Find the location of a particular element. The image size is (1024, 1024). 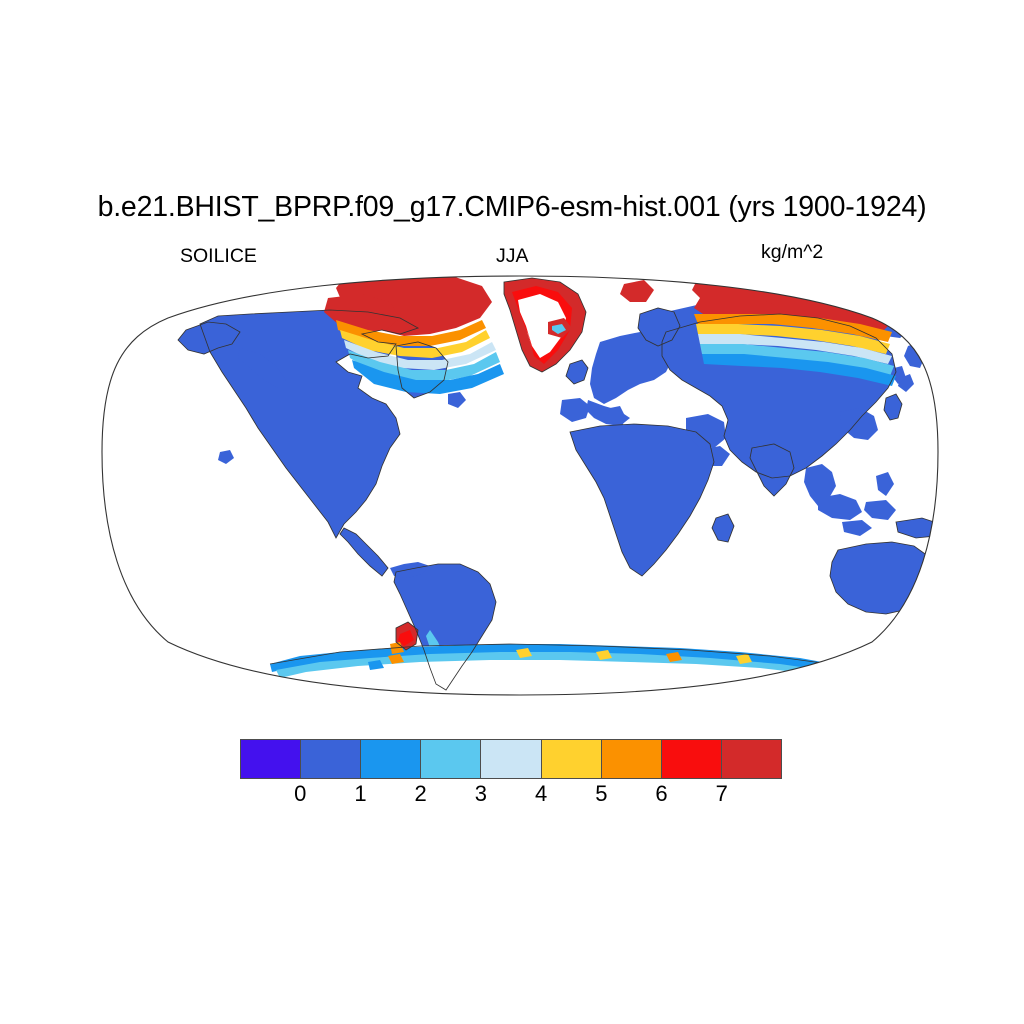

colorbar is located at coordinates (511, 759).